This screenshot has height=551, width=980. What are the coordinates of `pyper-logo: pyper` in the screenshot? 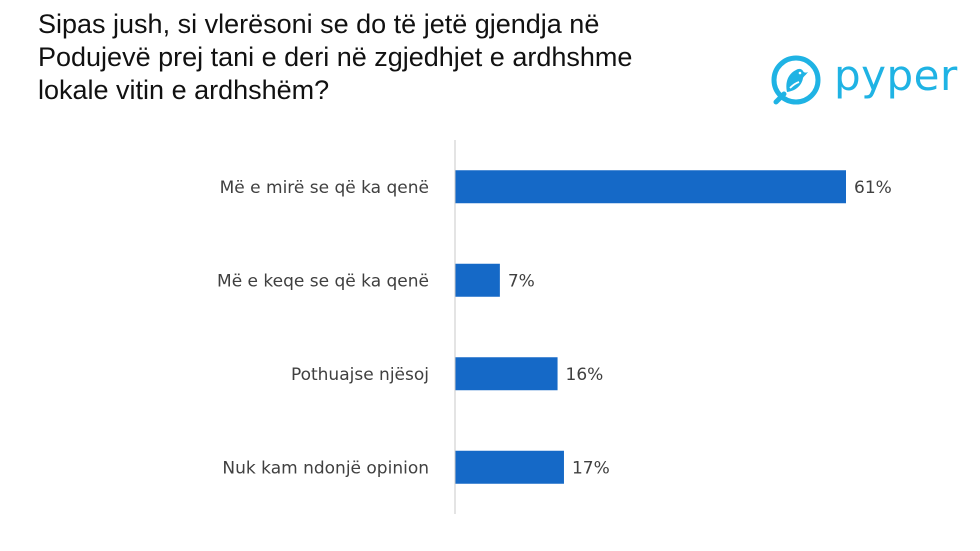 It's located at (873, 82).